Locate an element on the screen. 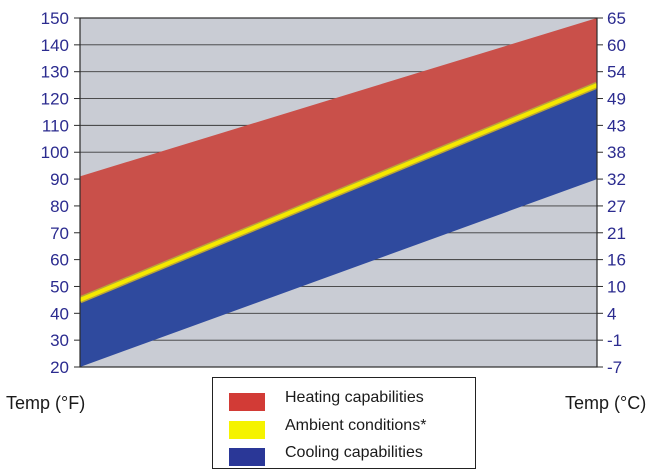 Image resolution: width=665 pixels, height=473 pixels. left-tick-label: 20 is located at coordinates (59, 367).